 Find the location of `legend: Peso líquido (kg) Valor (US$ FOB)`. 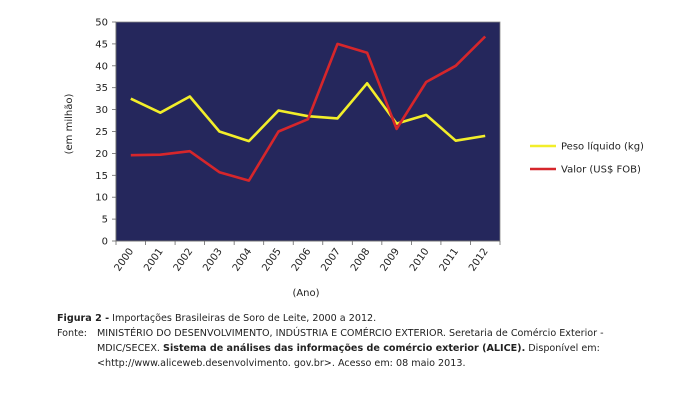

legend: Peso líquido (kg) Valor (US$ FOB) is located at coordinates (587, 158).